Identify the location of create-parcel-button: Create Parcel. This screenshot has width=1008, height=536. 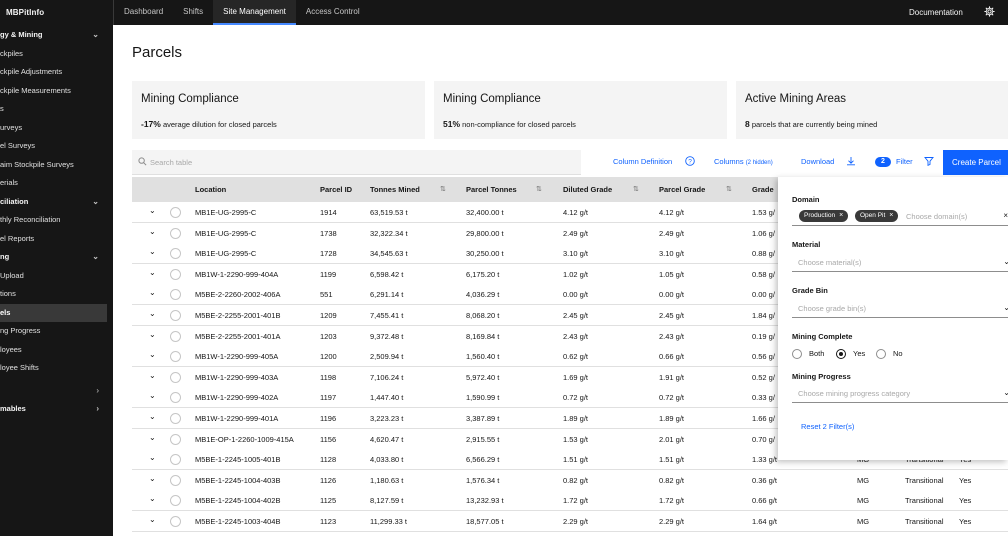
(975, 162).